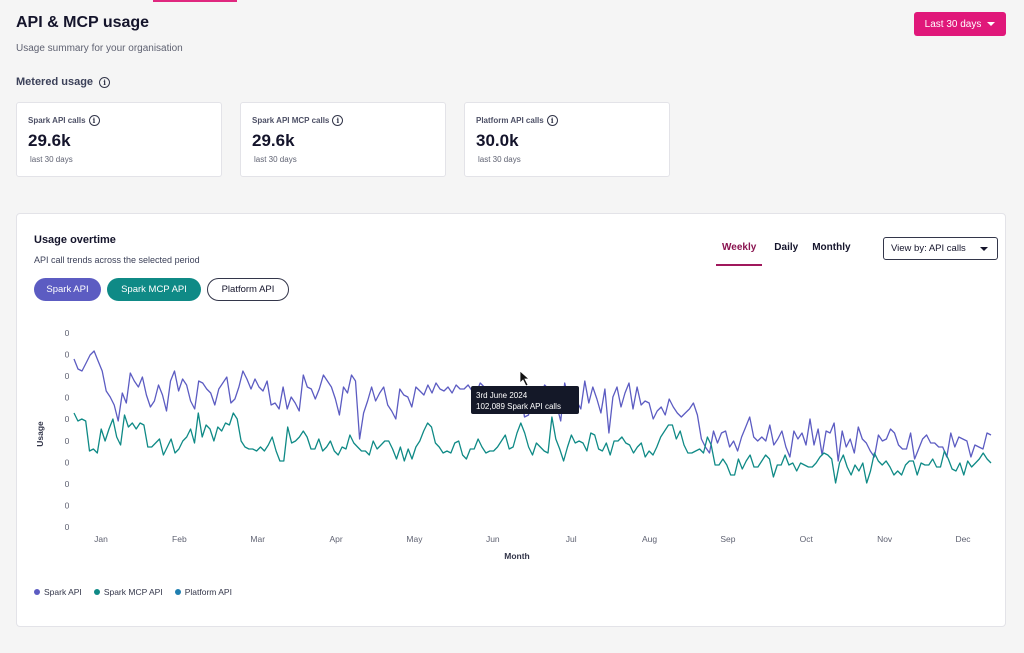 Image resolution: width=1024 pixels, height=653 pixels. Describe the element at coordinates (414, 539) in the screenshot. I see `x-tick-label: May` at that location.